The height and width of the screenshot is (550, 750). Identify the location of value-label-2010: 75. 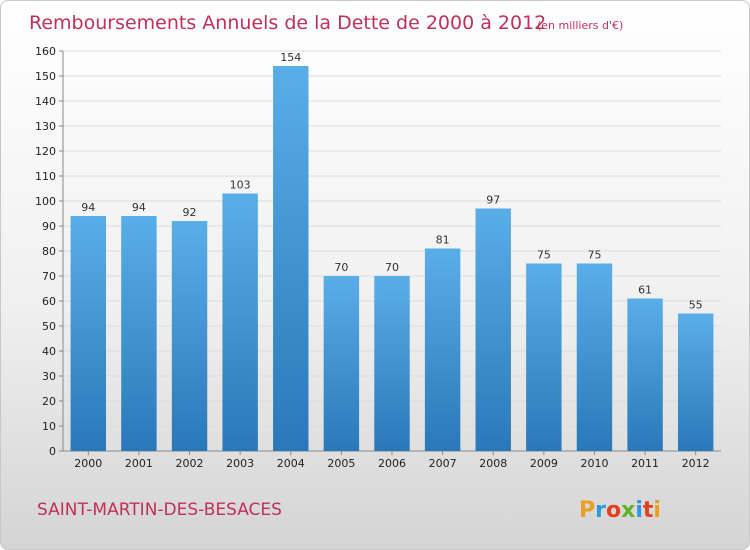
(594, 255).